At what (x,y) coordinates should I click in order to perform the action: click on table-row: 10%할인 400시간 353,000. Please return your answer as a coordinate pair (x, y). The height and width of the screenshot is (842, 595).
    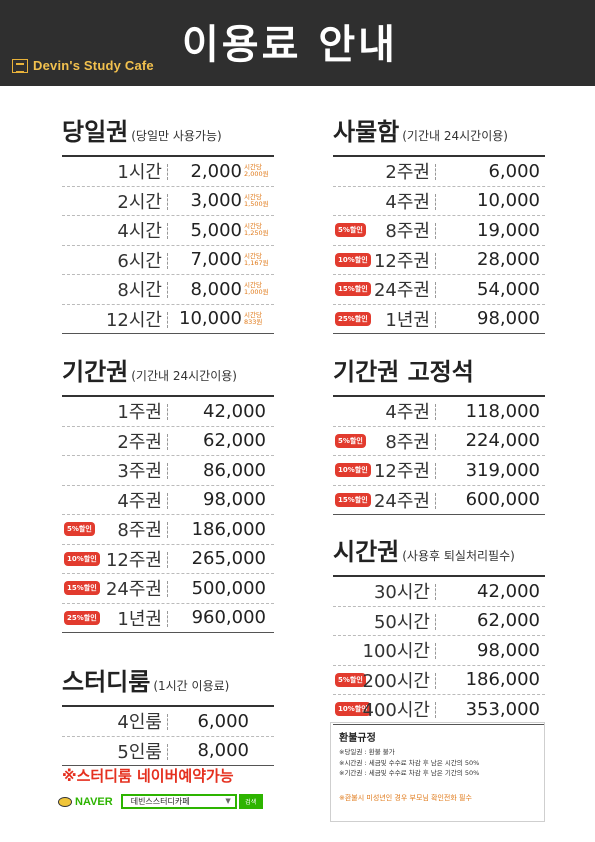
    Looking at the image, I should click on (439, 710).